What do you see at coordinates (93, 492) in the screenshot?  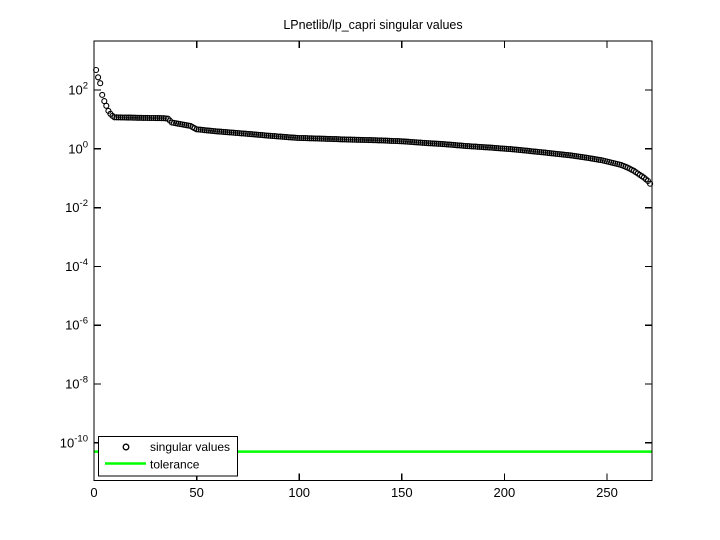 I see `x-tick-label: 0` at bounding box center [93, 492].